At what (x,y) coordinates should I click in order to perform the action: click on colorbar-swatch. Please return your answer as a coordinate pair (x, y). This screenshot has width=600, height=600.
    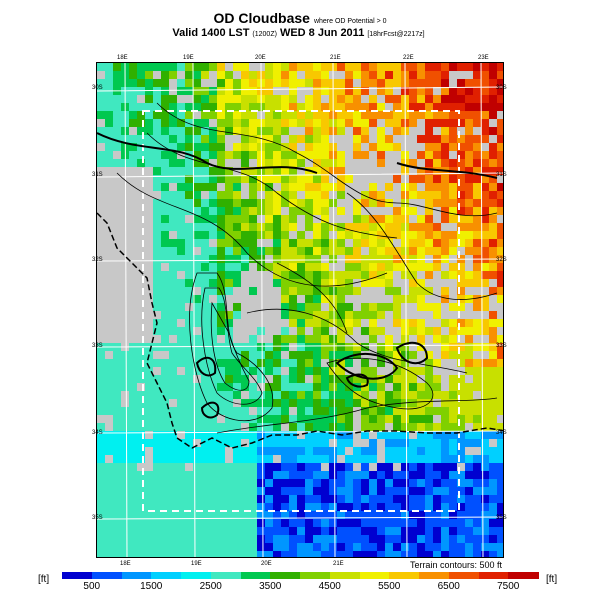
    Looking at the image, I should click on (523, 575).